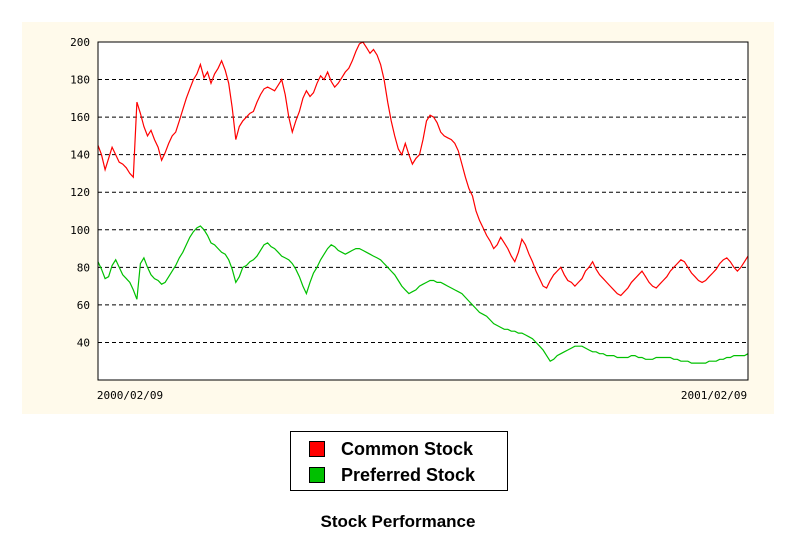 This screenshot has width=796, height=548. What do you see at coordinates (317, 449) in the screenshot?
I see `legend-swatch-common` at bounding box center [317, 449].